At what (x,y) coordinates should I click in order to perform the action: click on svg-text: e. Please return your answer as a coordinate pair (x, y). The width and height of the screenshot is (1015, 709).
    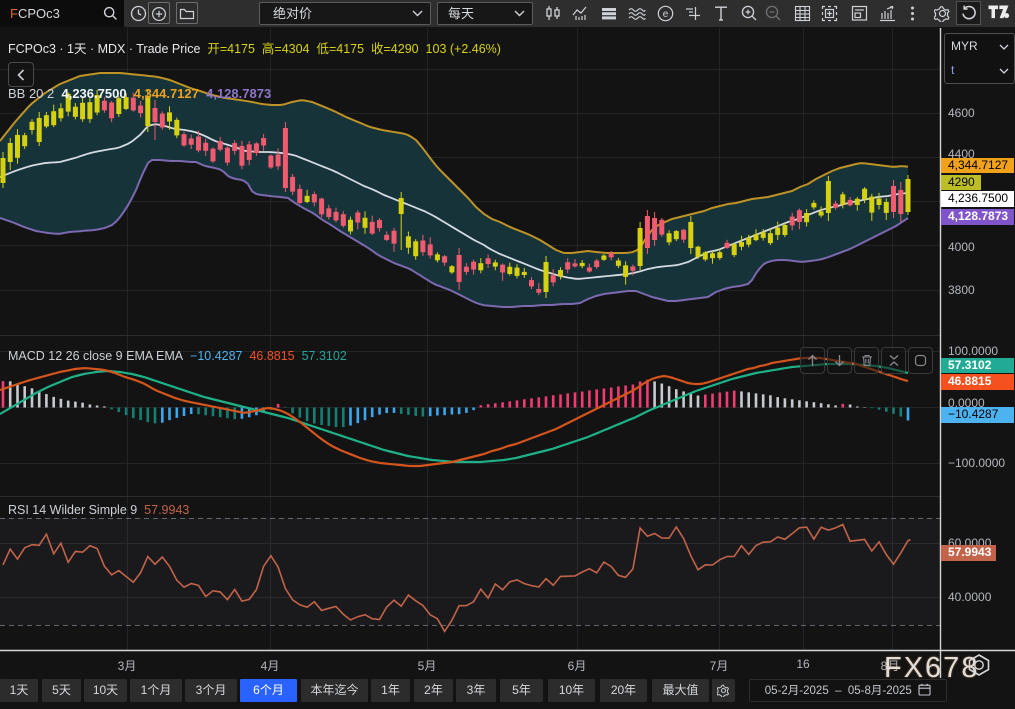
    Looking at the image, I should click on (666, 14).